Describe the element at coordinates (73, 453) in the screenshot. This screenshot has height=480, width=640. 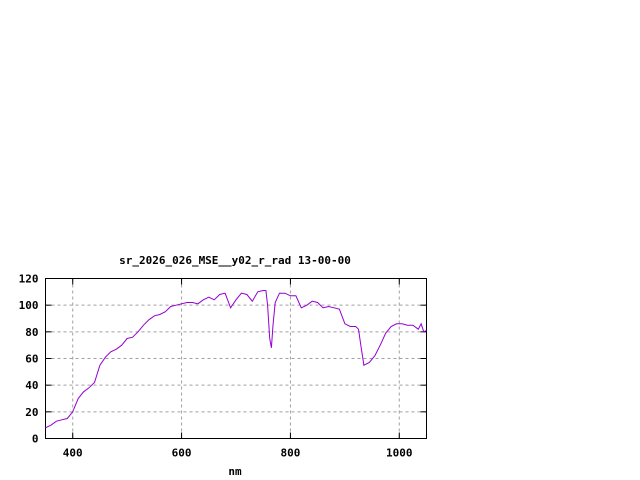
I see `x-tick-label: 400` at that location.